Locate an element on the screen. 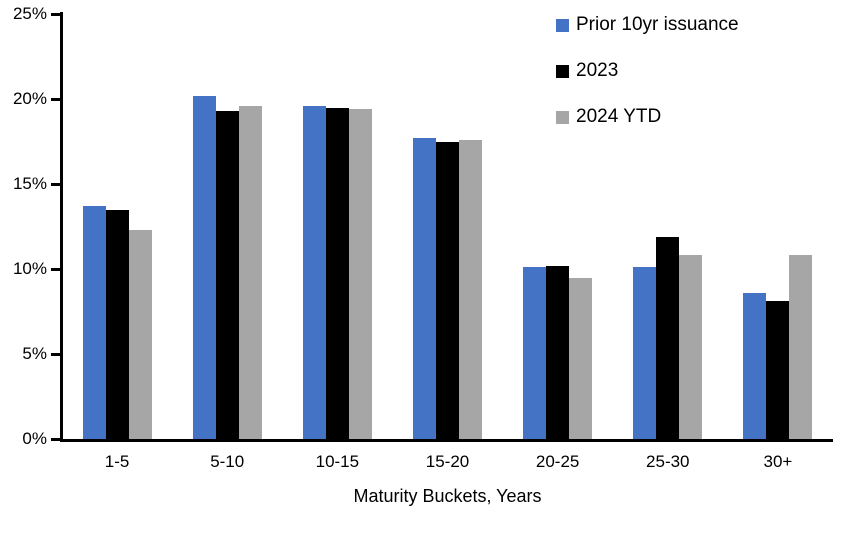  y-axis-tick-label: 5% is located at coordinates (34, 353).